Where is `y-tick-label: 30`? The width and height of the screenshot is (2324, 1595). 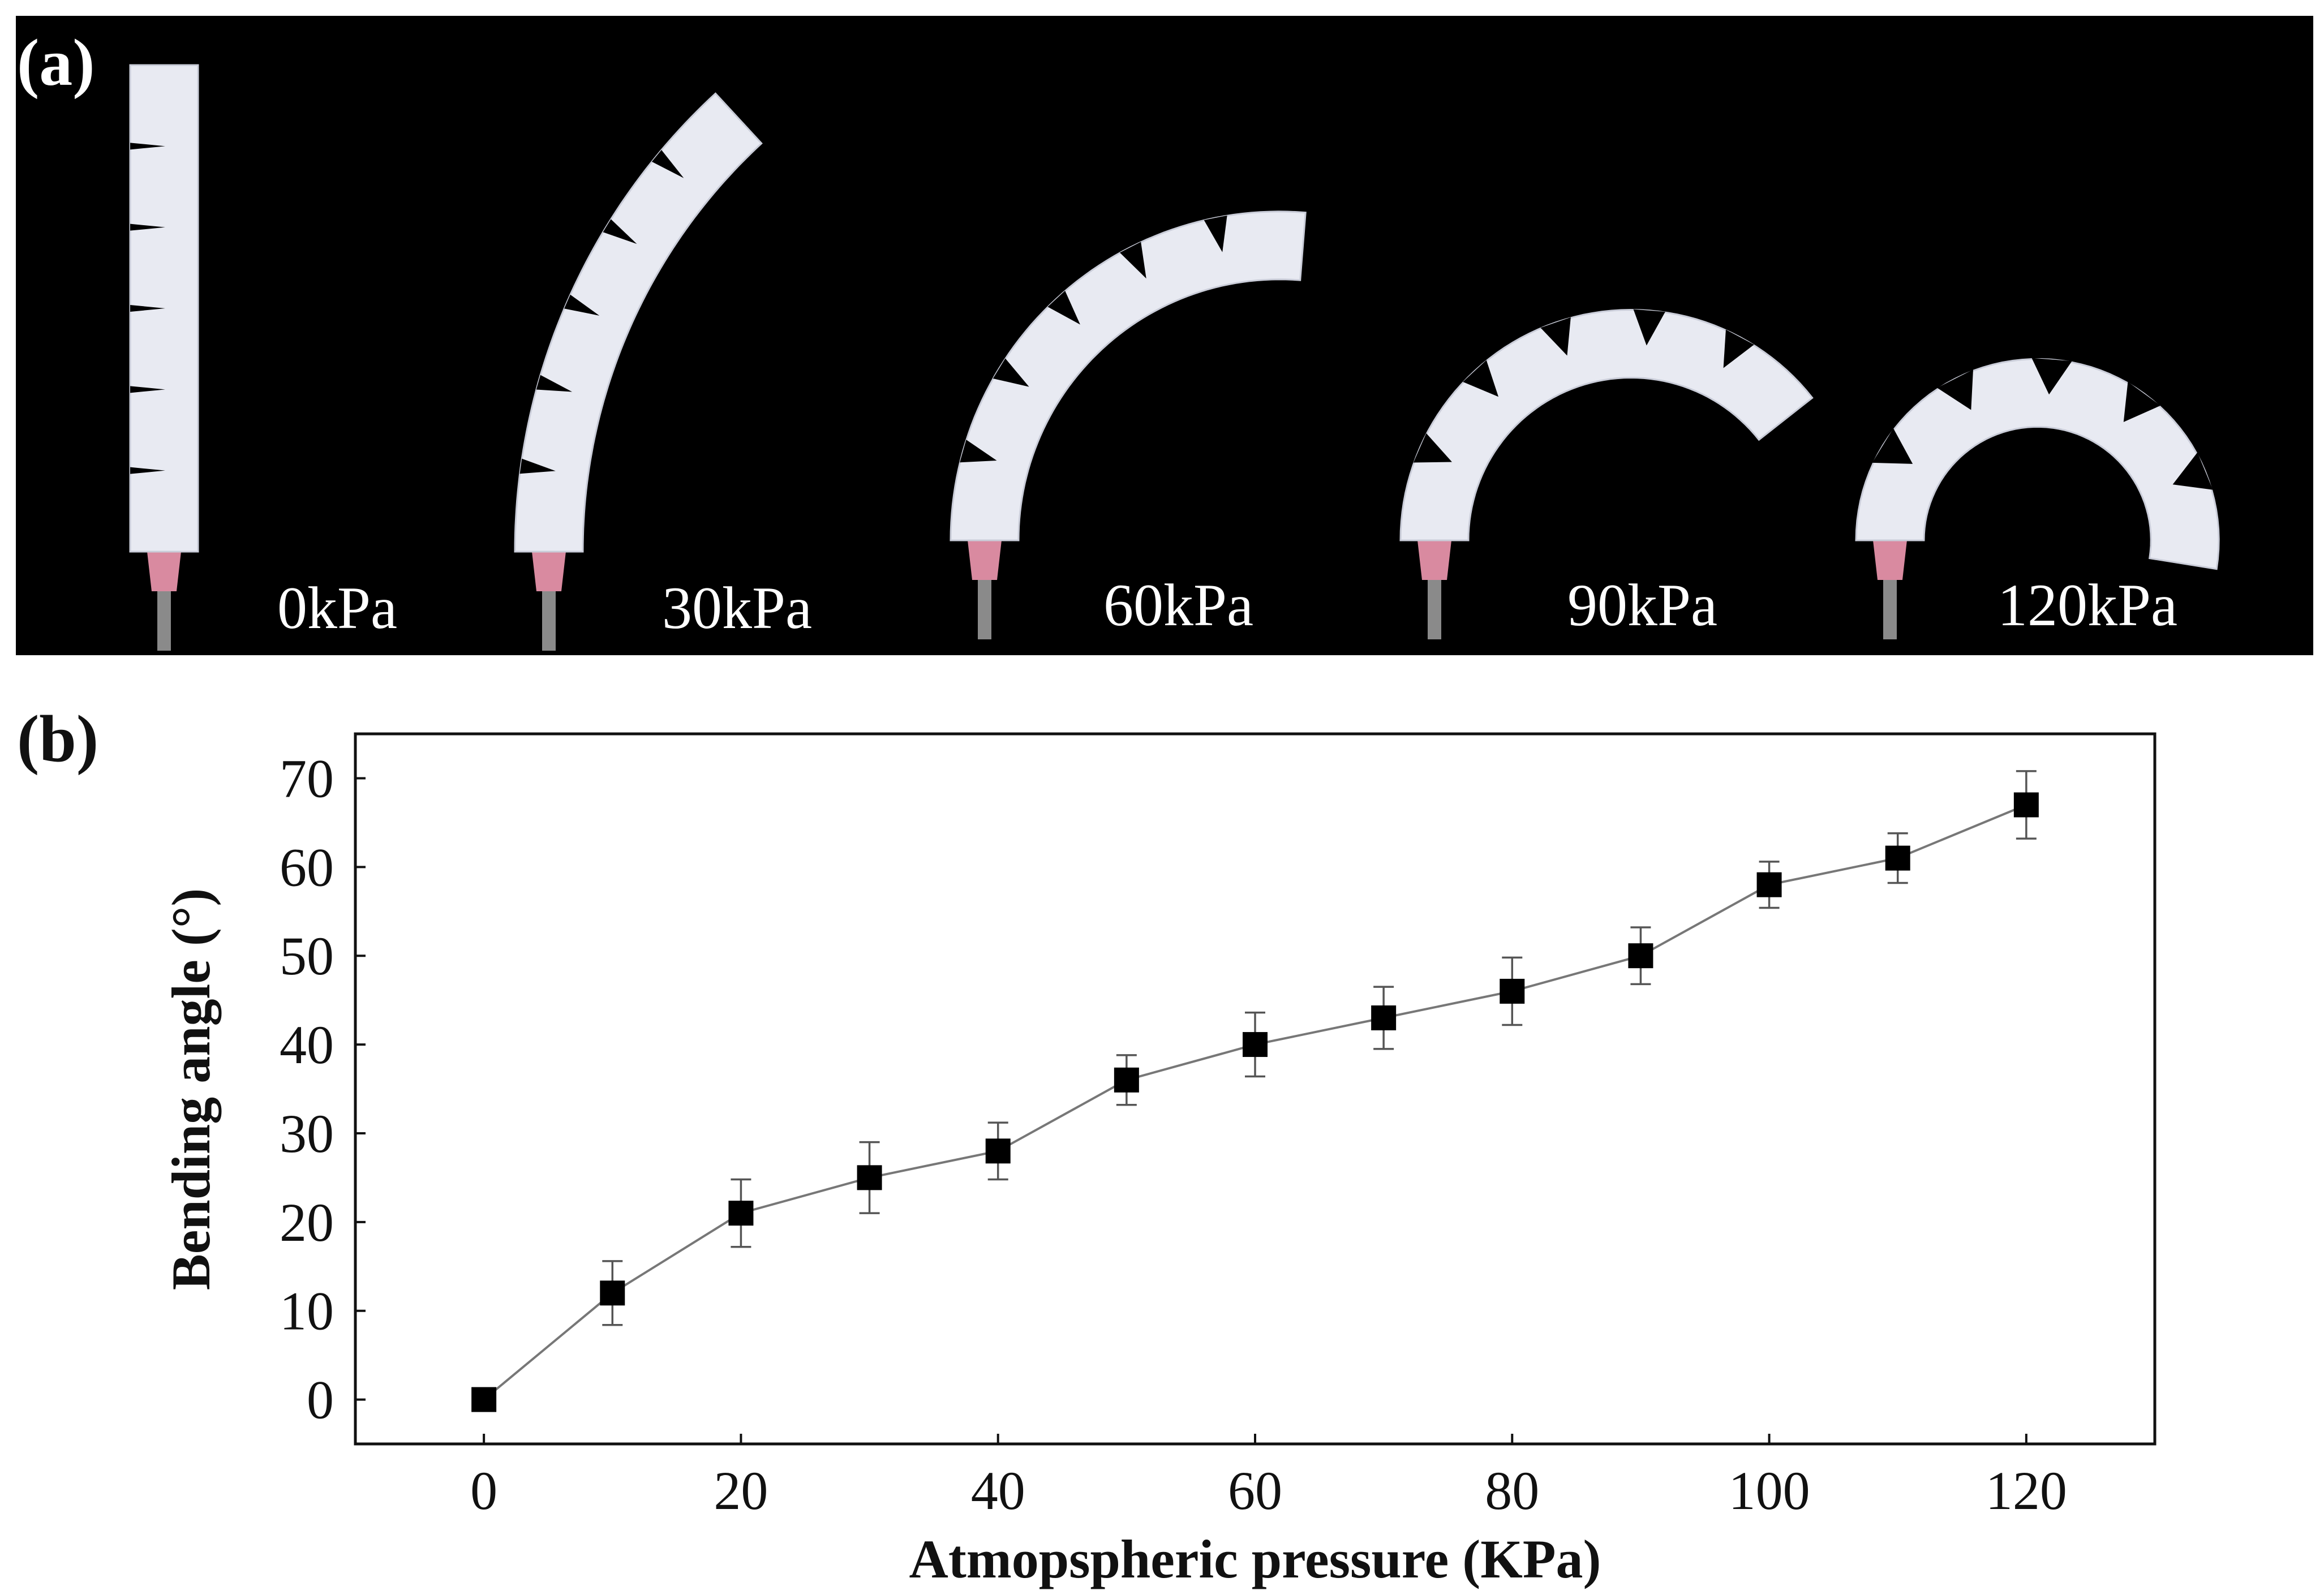
y-tick-label: 30 is located at coordinates (307, 1133).